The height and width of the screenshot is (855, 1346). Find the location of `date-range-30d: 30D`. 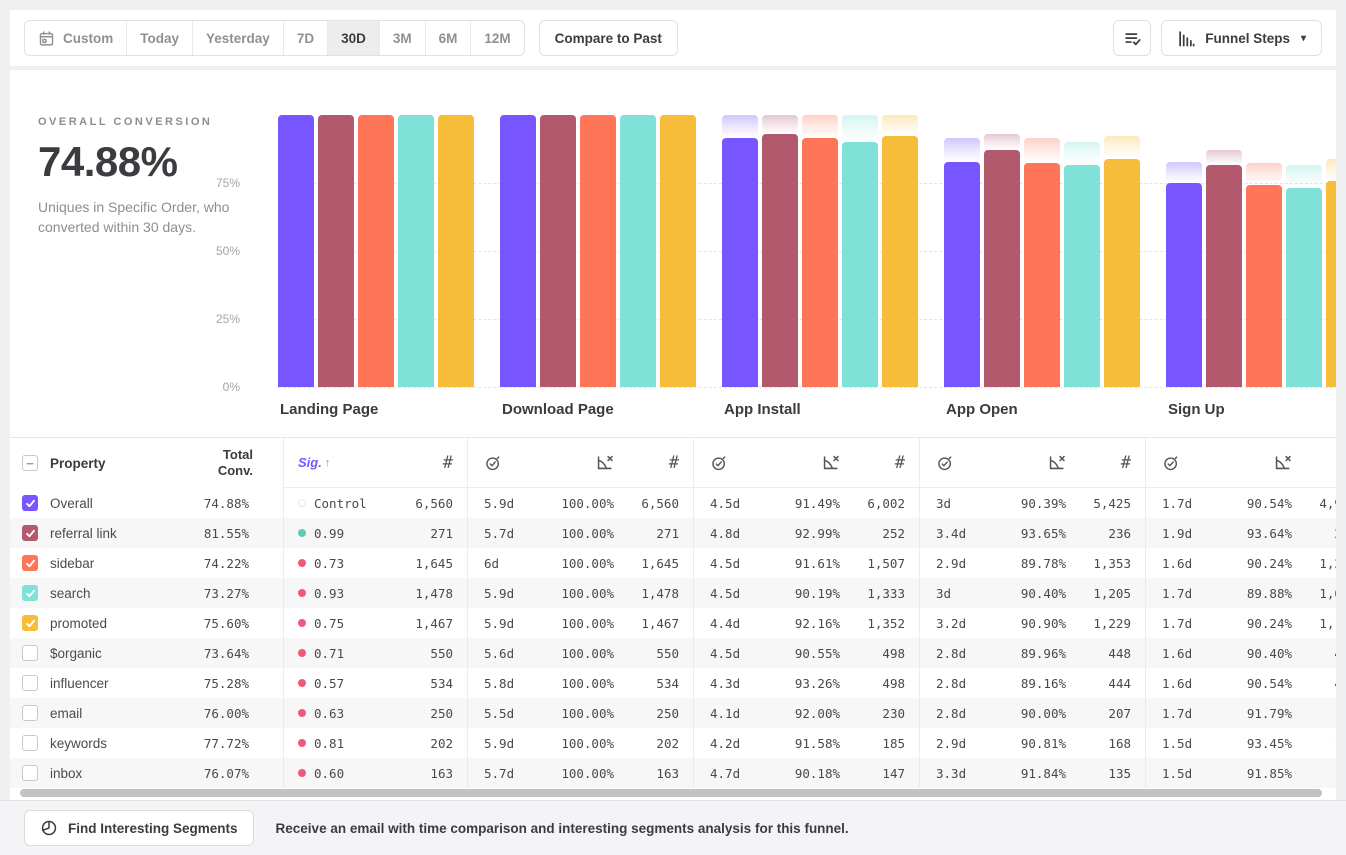

date-range-30d: 30D is located at coordinates (354, 38).